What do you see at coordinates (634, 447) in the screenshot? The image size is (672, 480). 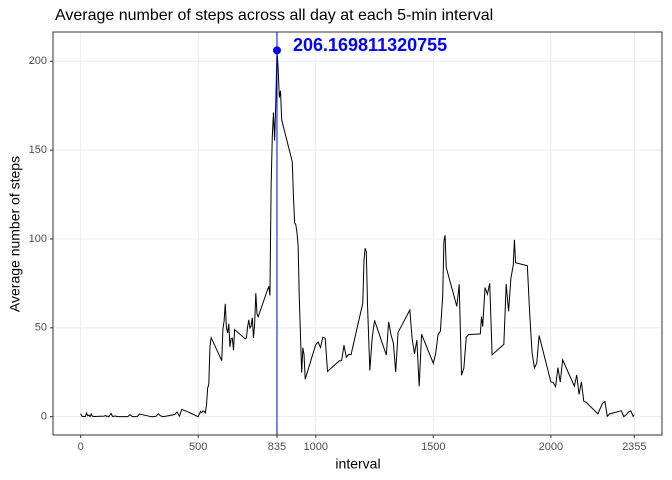 I see `x-tick-label: 2355` at bounding box center [634, 447].